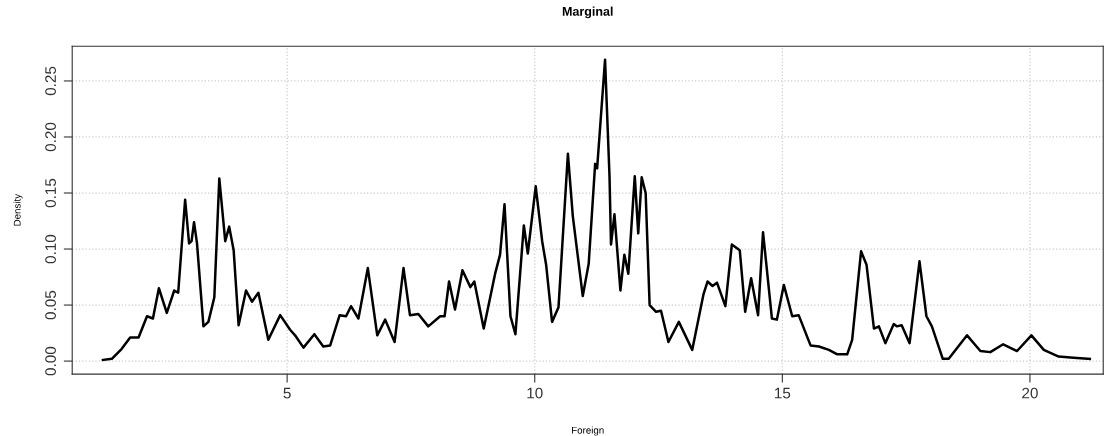 The width and height of the screenshot is (1111, 436). Describe the element at coordinates (783, 393) in the screenshot. I see `x-tick-label: 15` at that location.